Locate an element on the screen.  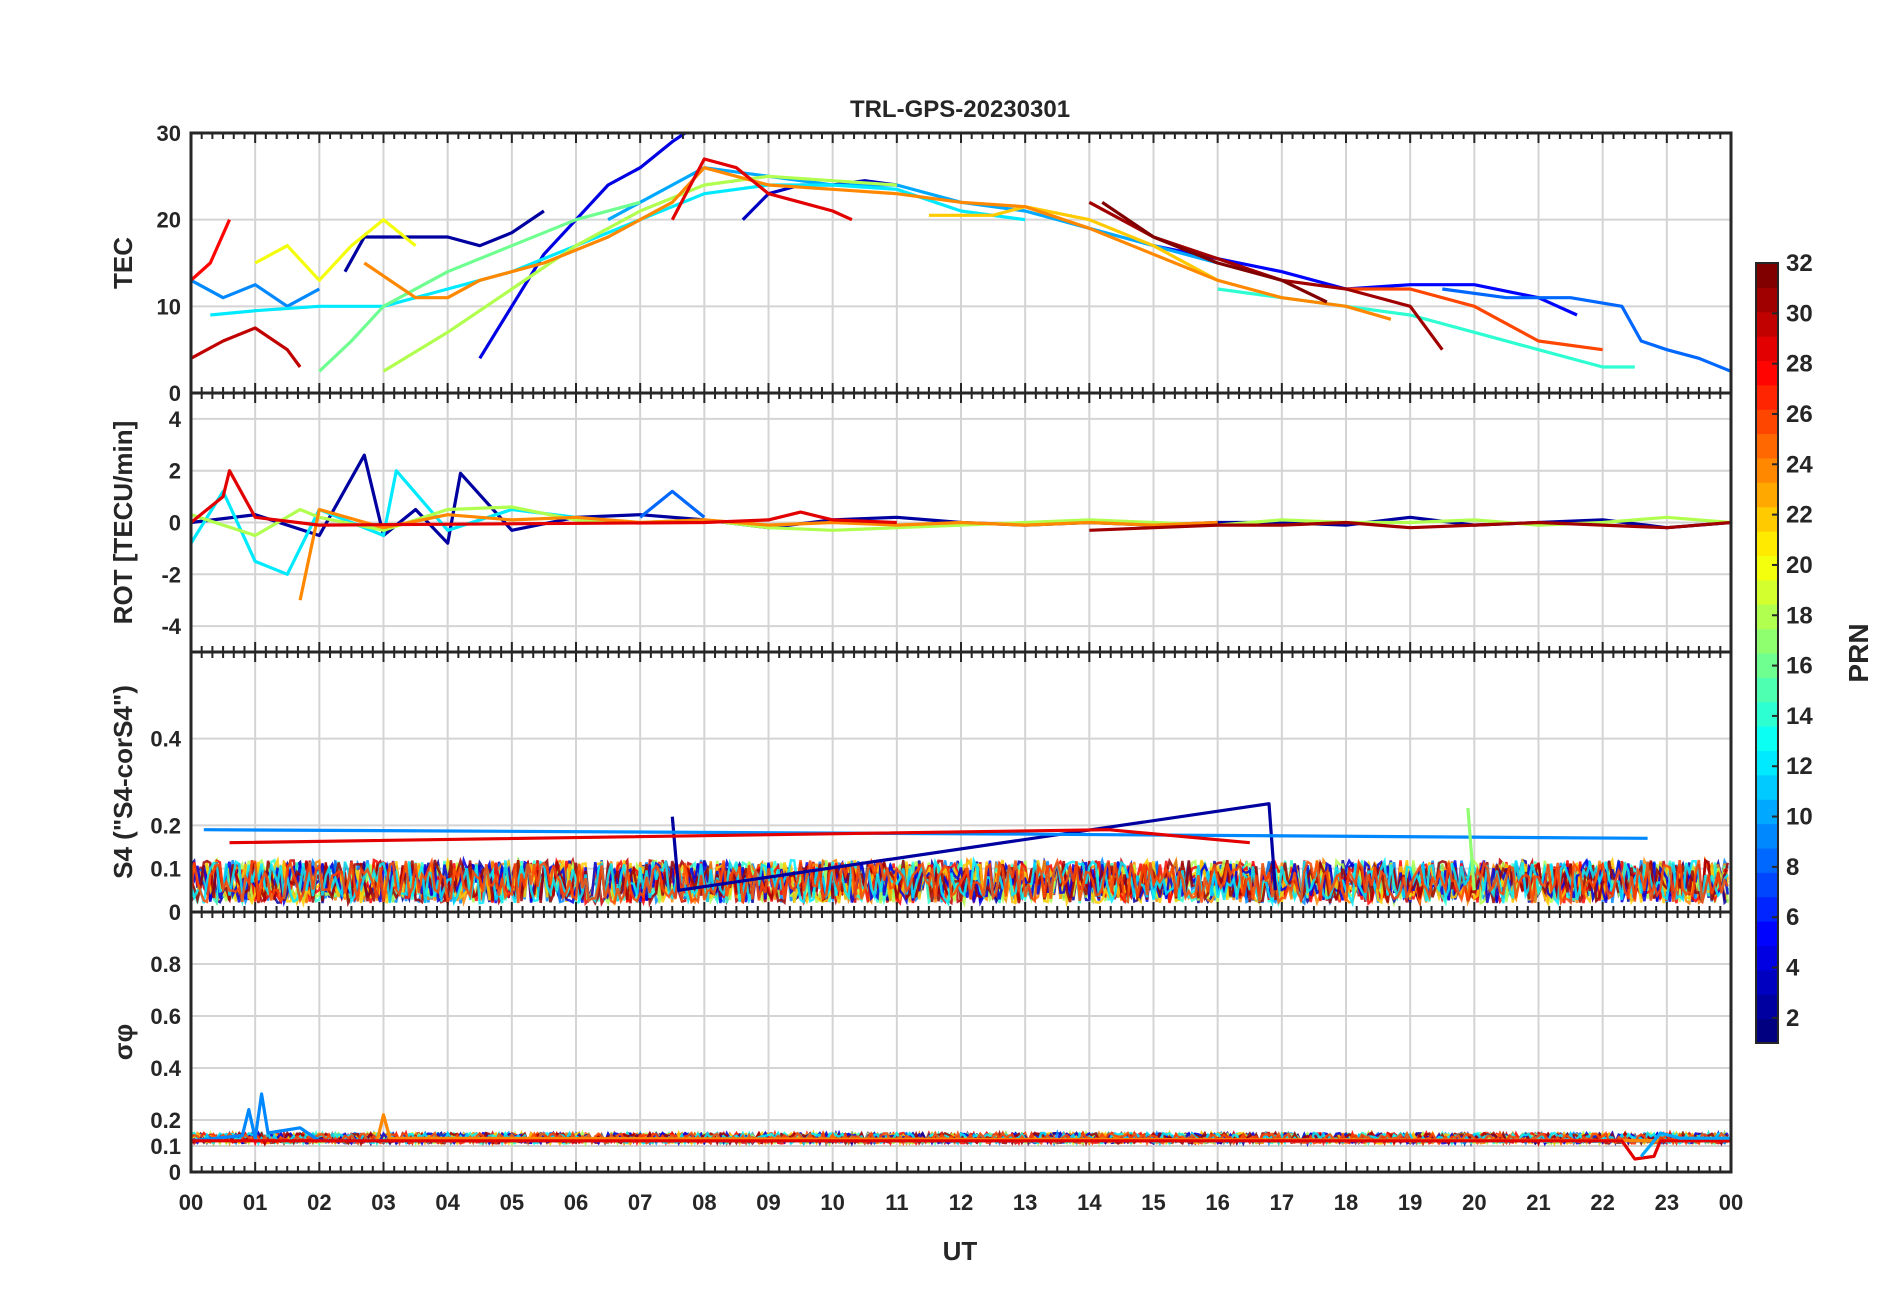
x-tick-label: 01 is located at coordinates (255, 1202).